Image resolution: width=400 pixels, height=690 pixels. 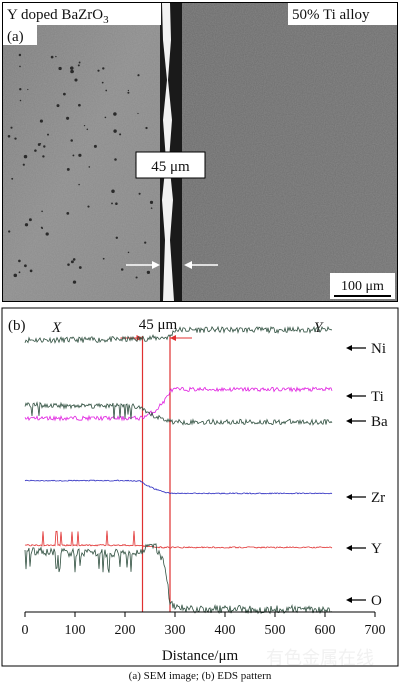 I want to click on eds-element-labels: Ni Ti Ba Zr Y O, so click(x=367, y=475).